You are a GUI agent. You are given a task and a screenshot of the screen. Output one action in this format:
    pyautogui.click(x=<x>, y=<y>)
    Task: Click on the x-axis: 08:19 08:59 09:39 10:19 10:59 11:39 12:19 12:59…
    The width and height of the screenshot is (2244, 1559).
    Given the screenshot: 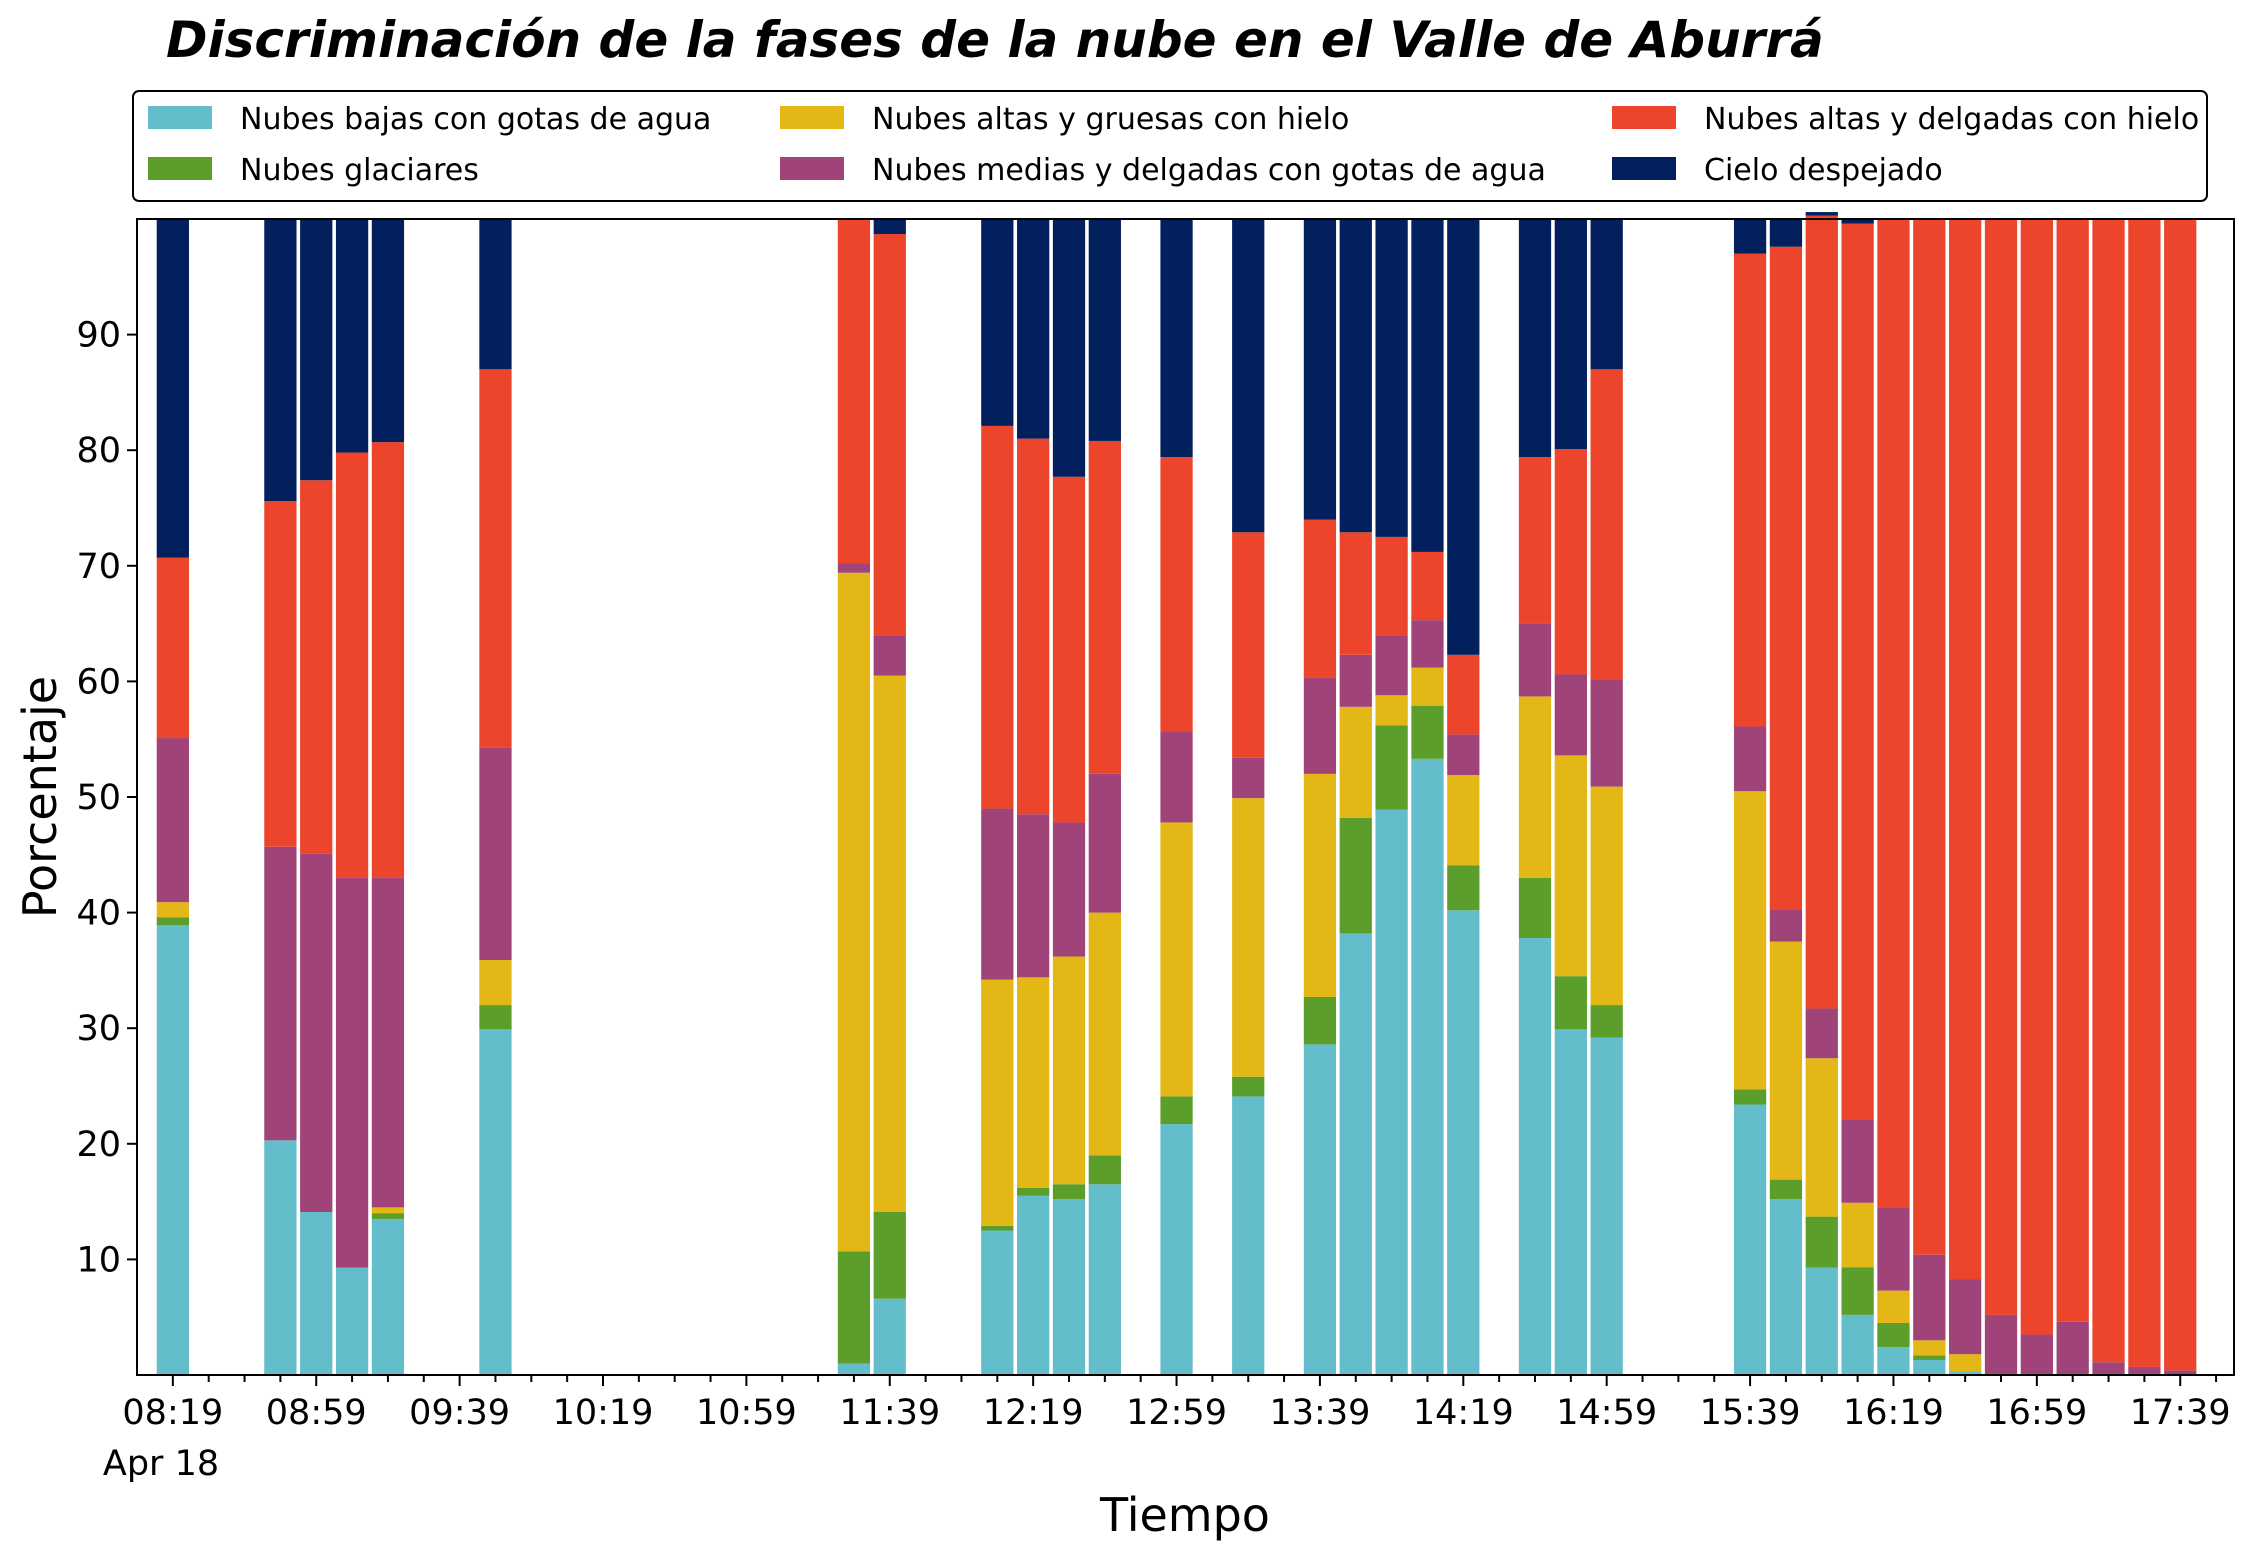 What is the action you would take?
    pyautogui.click(x=1176, y=1404)
    